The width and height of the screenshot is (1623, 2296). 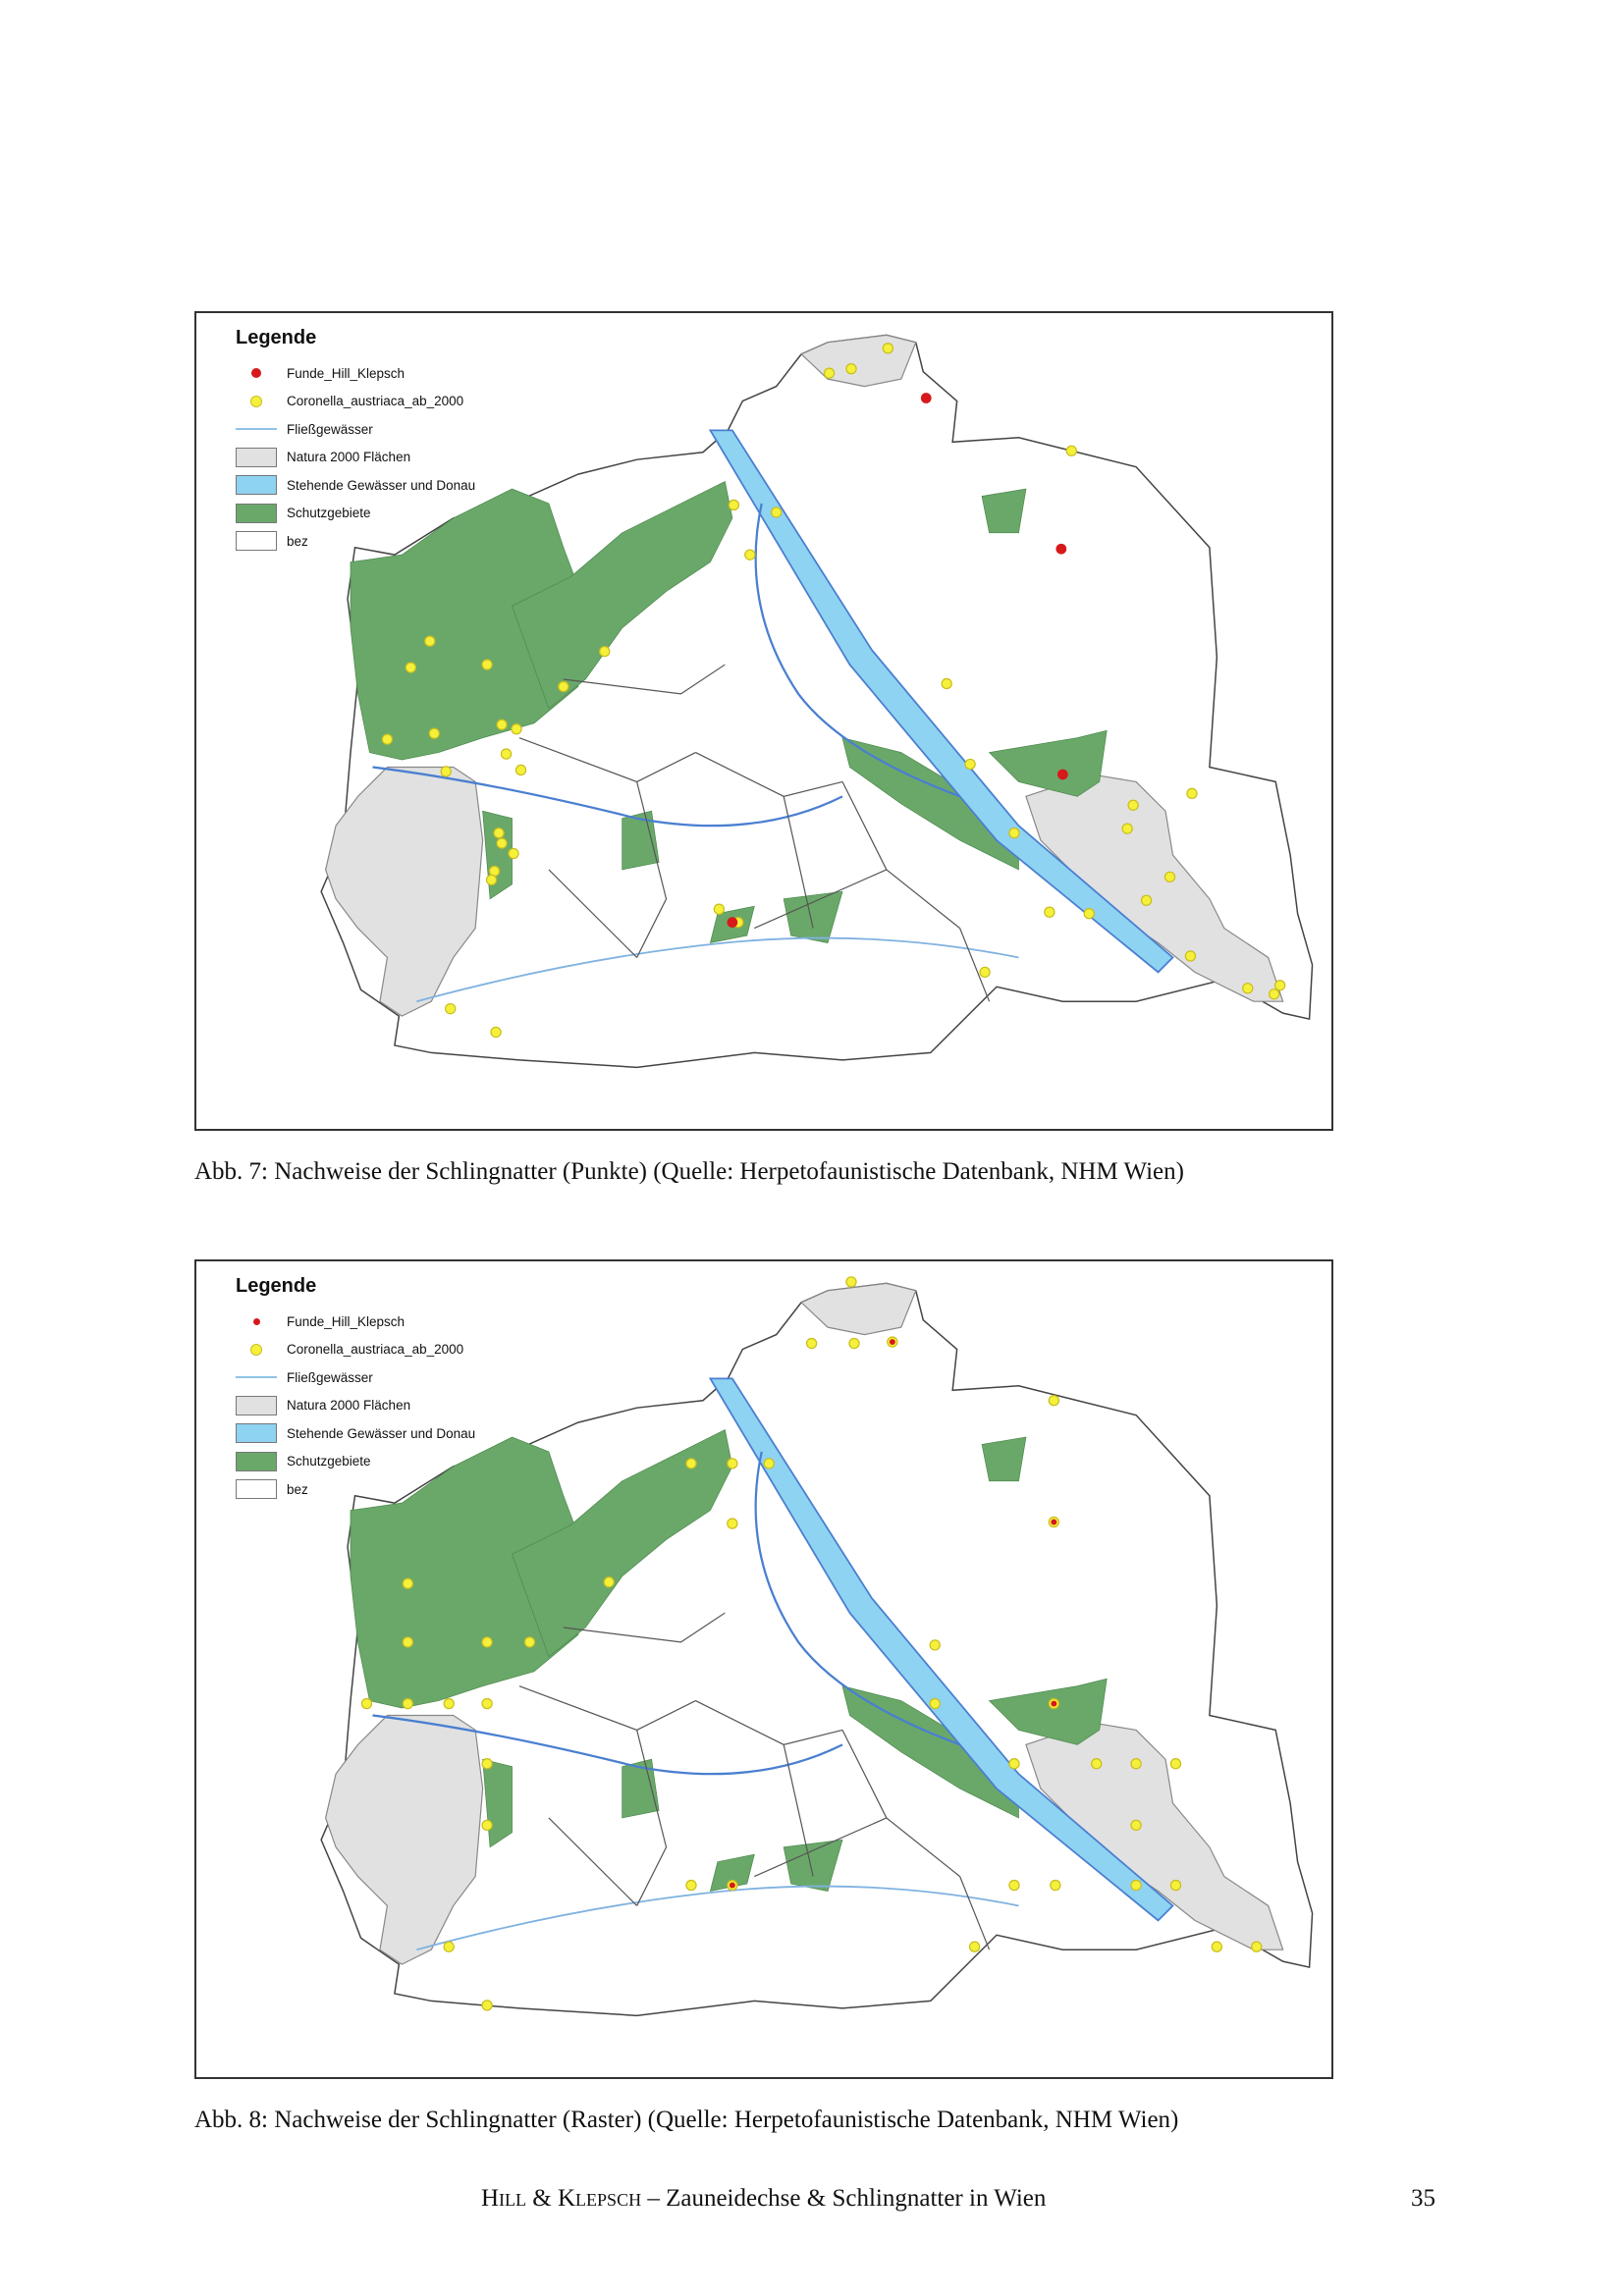 What do you see at coordinates (329, 1461) in the screenshot?
I see `legend-label: Schutzgebiete` at bounding box center [329, 1461].